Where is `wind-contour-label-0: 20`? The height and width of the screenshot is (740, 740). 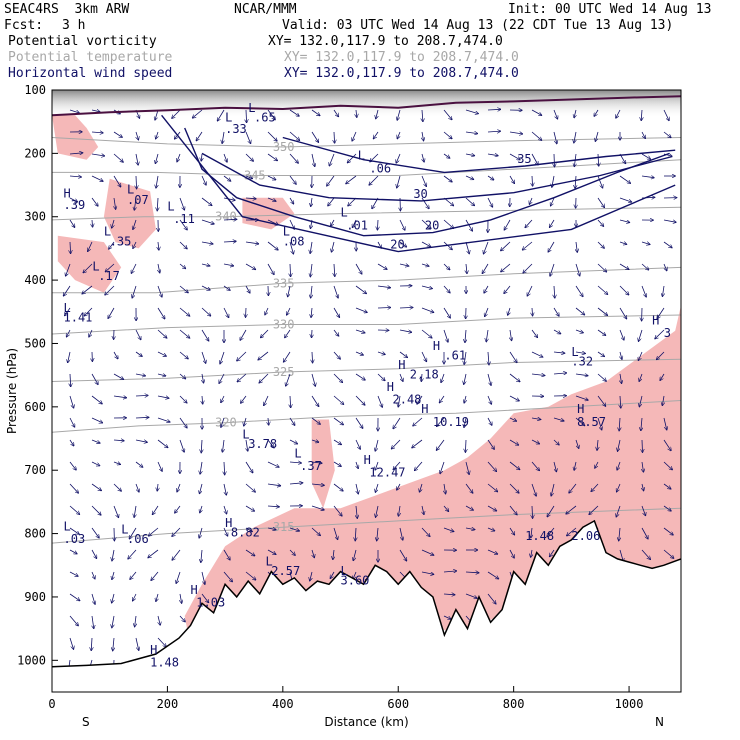
wind-contour-label-0: 20 is located at coordinates (432, 226).